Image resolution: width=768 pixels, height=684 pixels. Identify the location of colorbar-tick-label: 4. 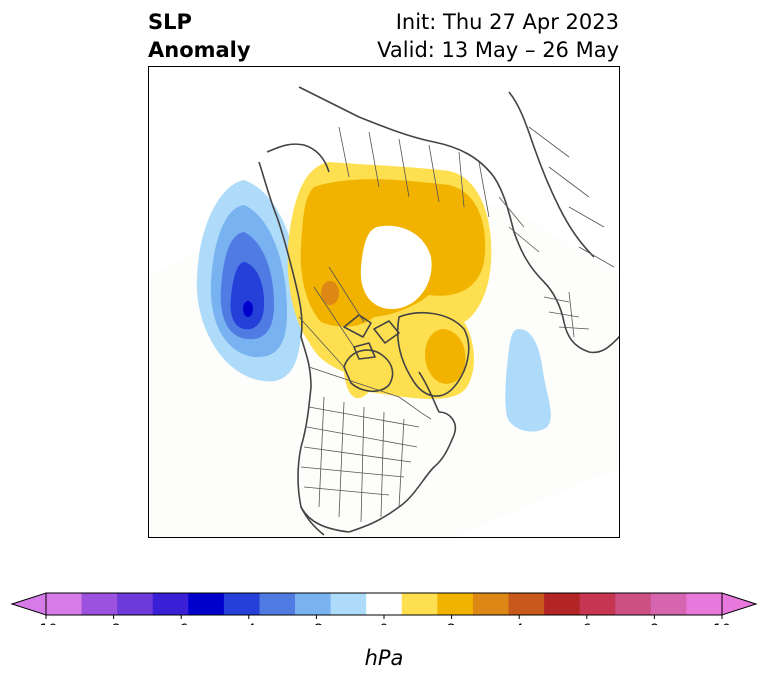
(519, 623).